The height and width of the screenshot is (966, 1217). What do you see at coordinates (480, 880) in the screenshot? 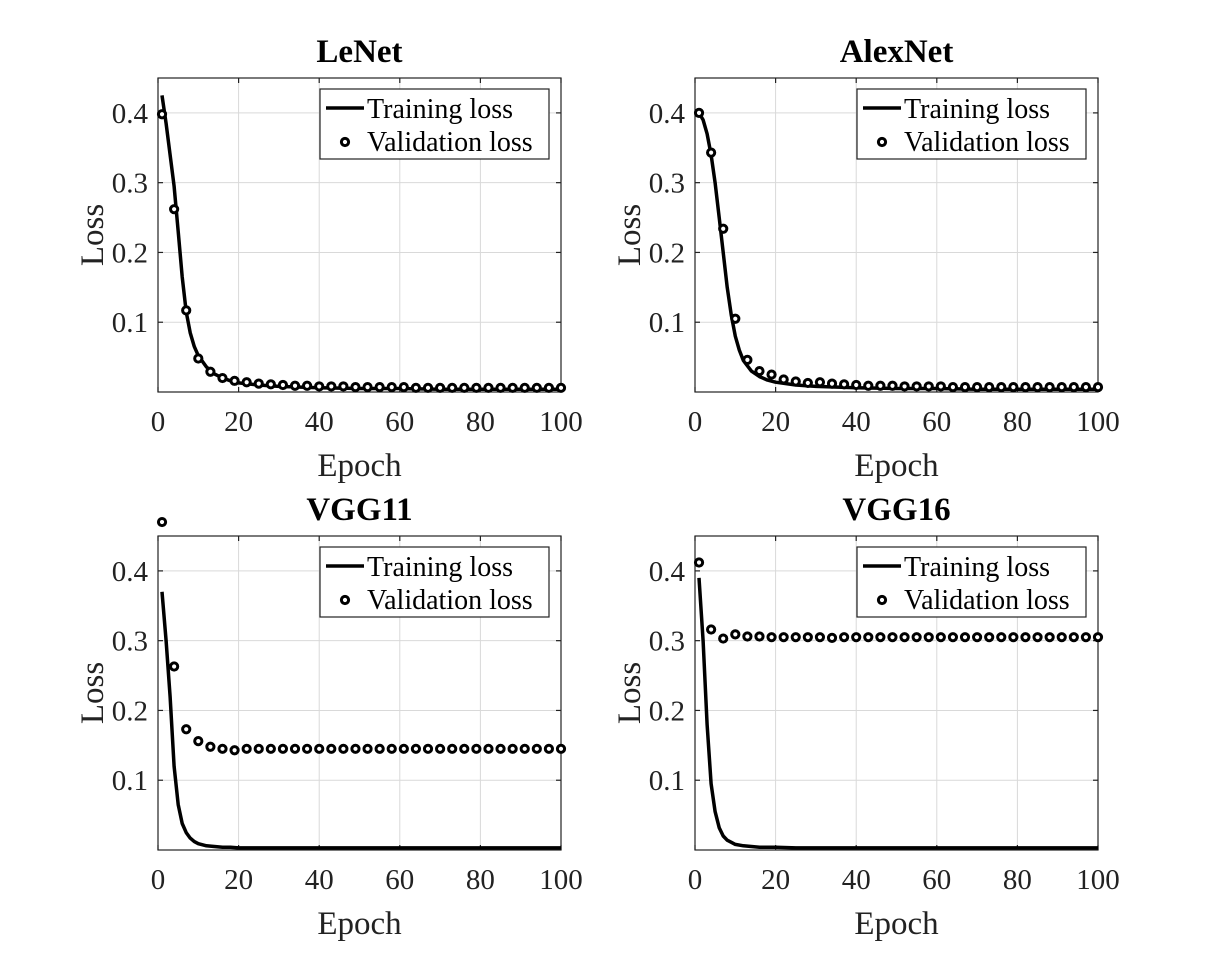
I see `x-tick-label: 80` at bounding box center [480, 880].